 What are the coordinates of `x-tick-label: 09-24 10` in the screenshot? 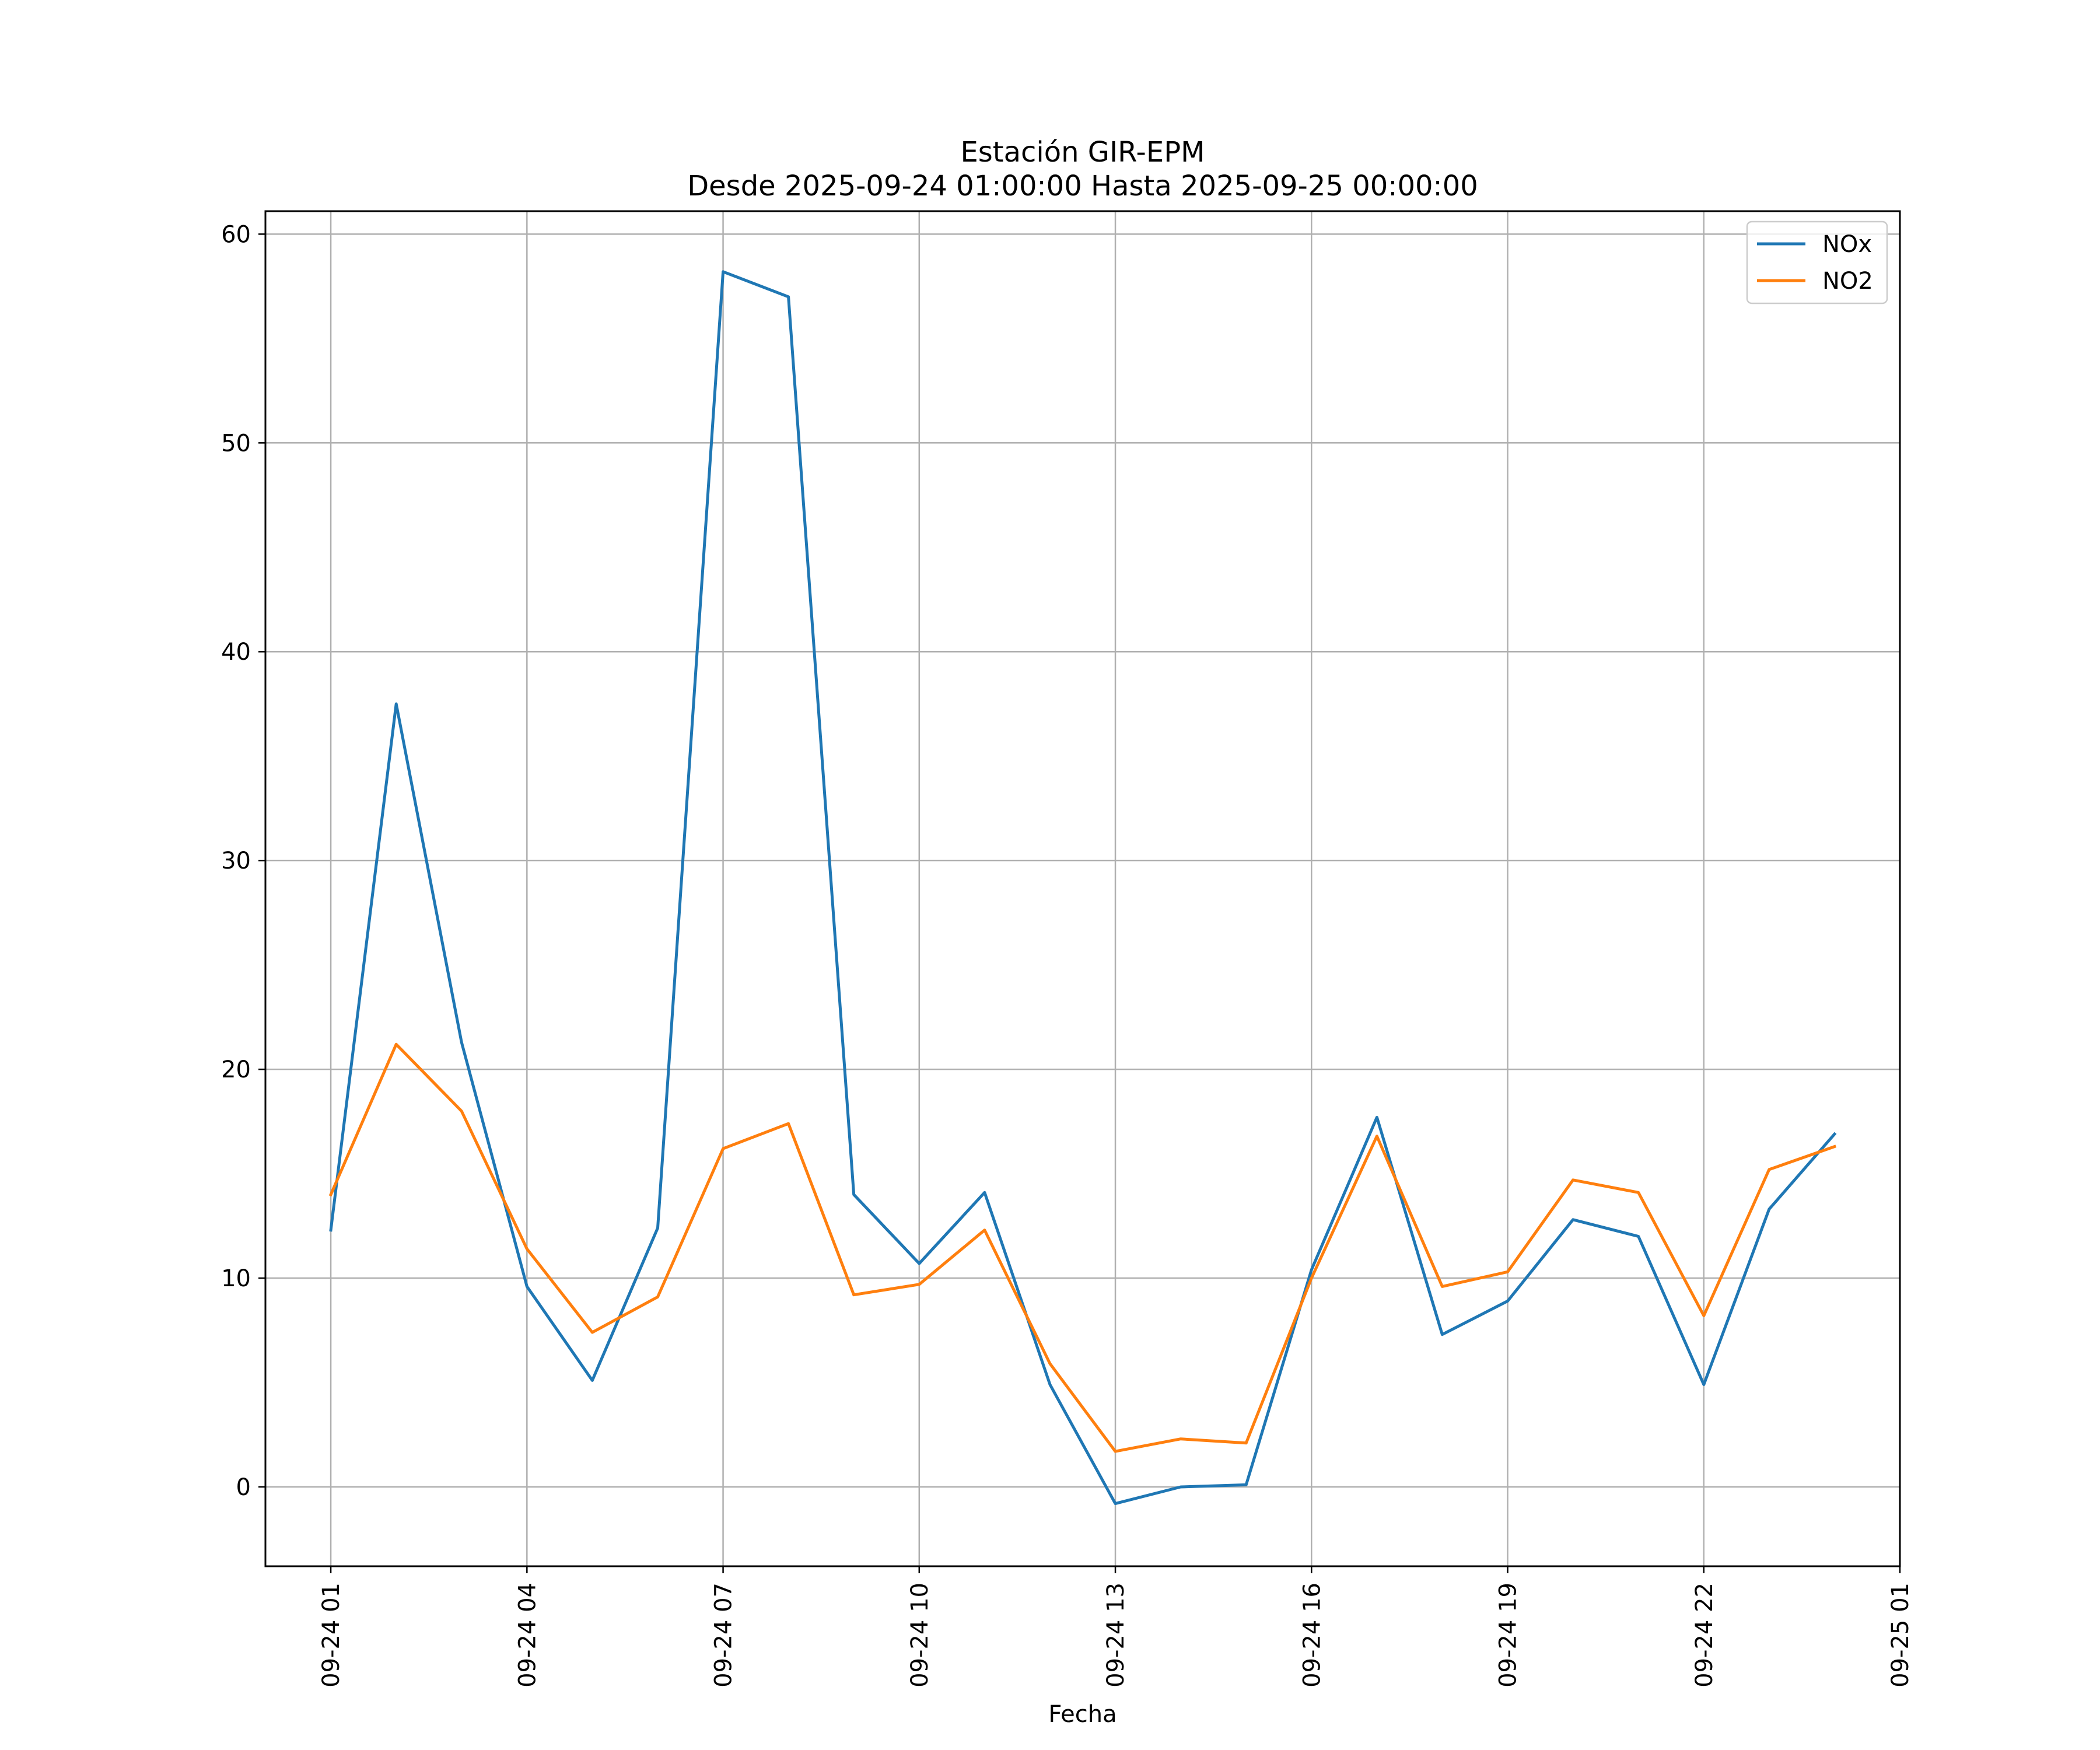 It's located at (920, 1636).